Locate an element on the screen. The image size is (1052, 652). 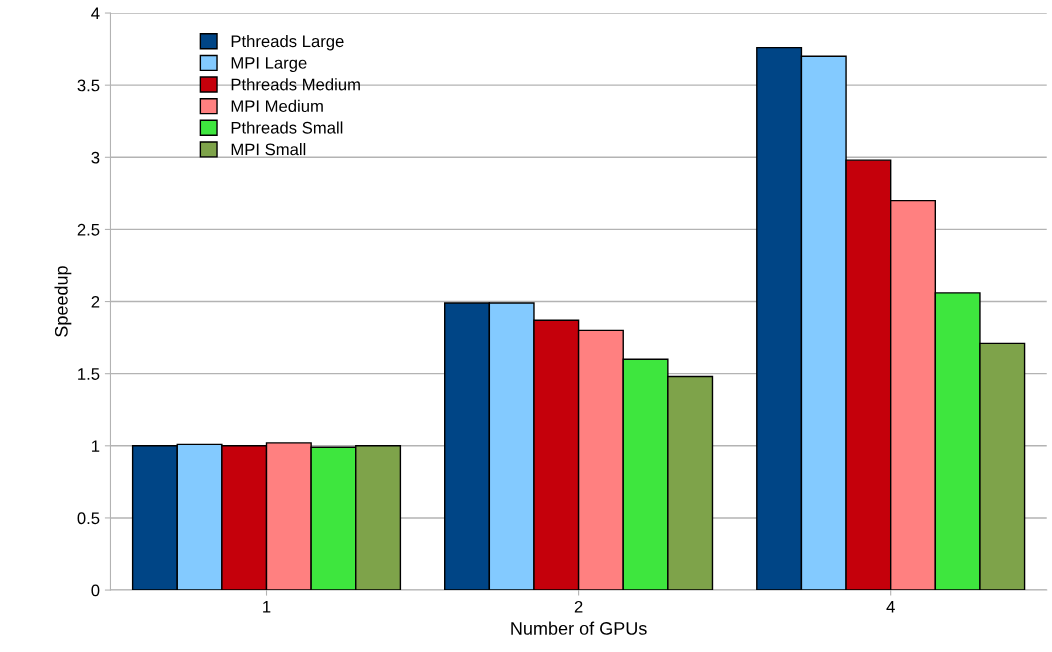
y-axis-title: Speedup is located at coordinates (63, 301).